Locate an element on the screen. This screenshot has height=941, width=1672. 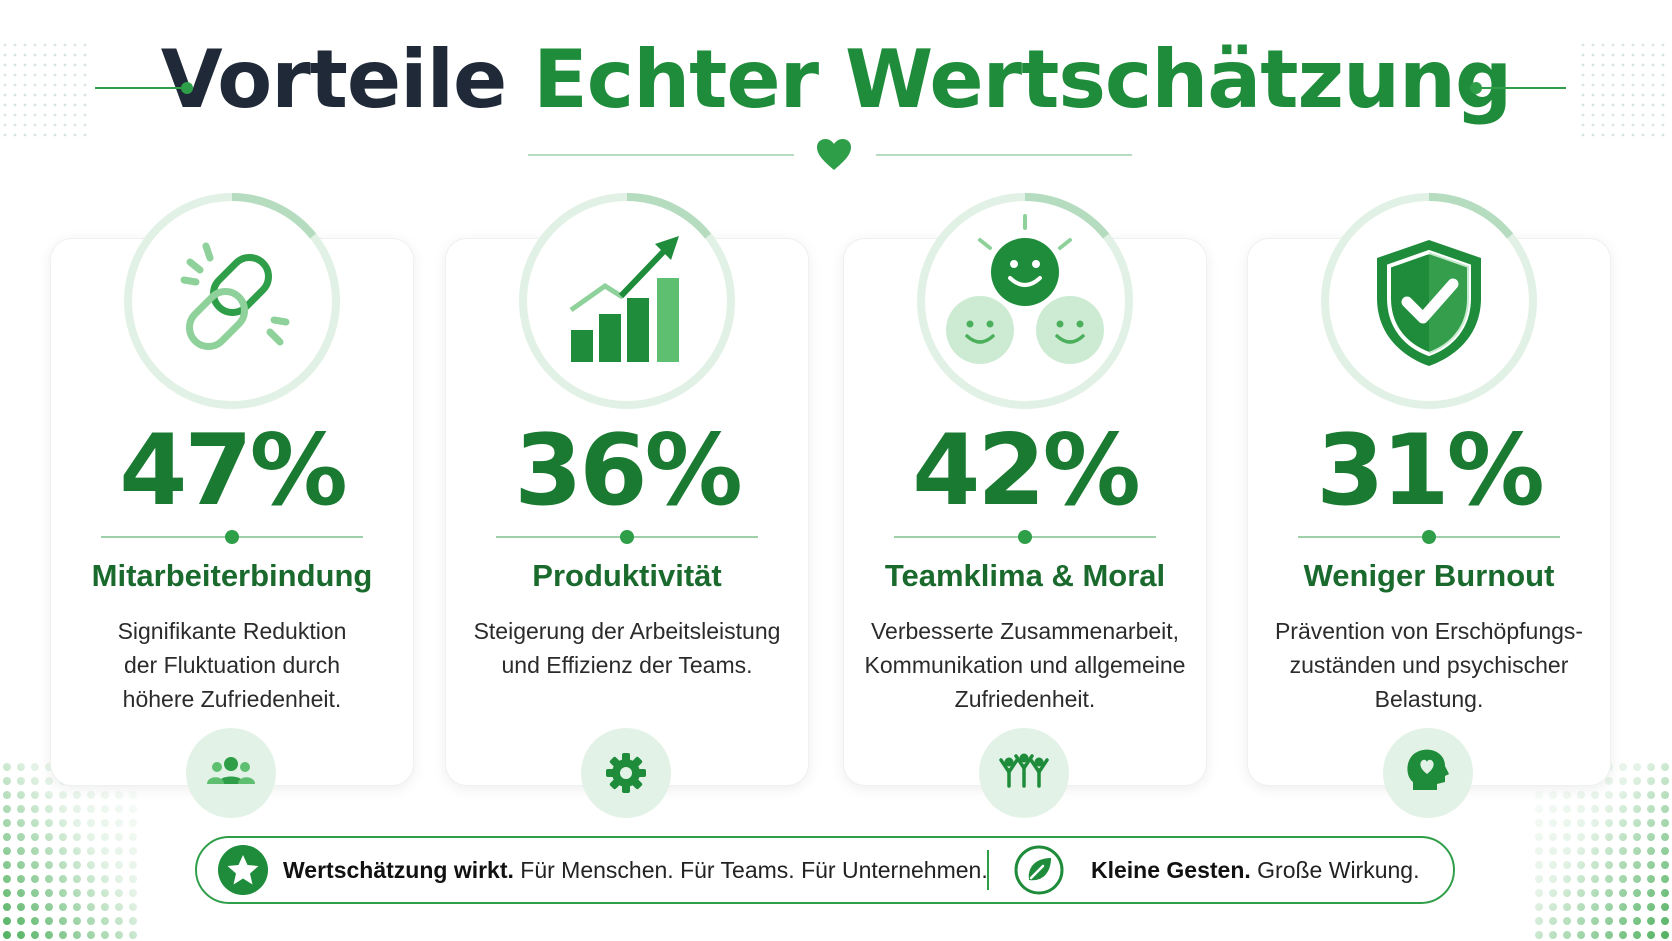
title-line-right is located at coordinates (1523, 88).